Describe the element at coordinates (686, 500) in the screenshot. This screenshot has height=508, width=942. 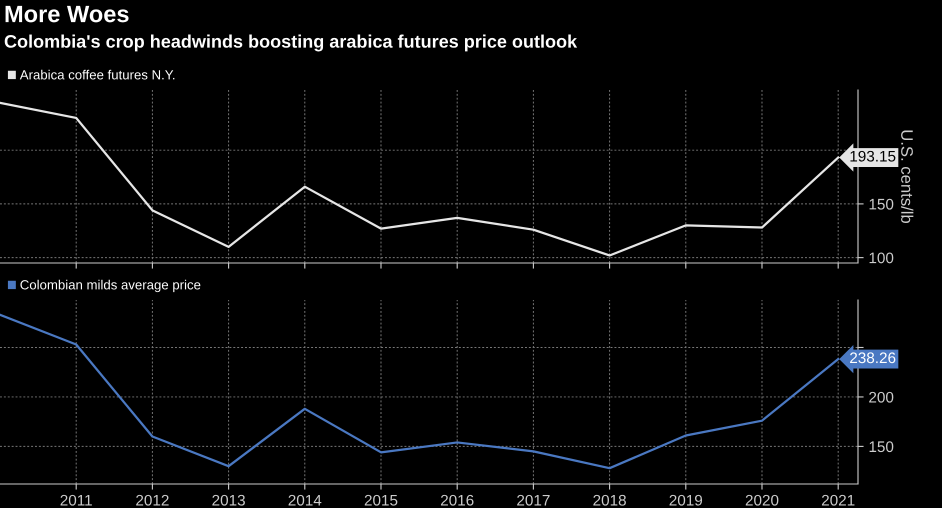
I see `x-tick-label: 2019` at that location.